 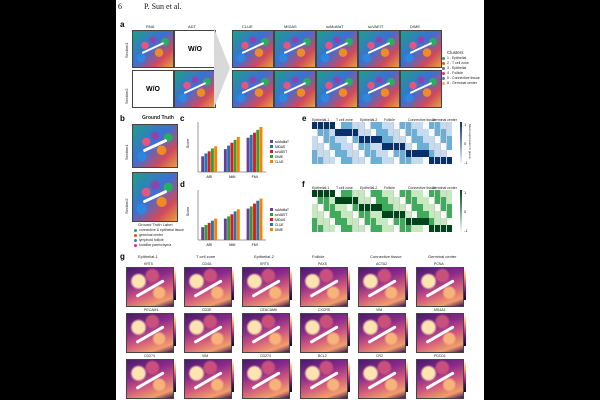 What do you see at coordinates (255, 177) in the screenshot?
I see `chart-c-tick-label: FMI` at bounding box center [255, 177].